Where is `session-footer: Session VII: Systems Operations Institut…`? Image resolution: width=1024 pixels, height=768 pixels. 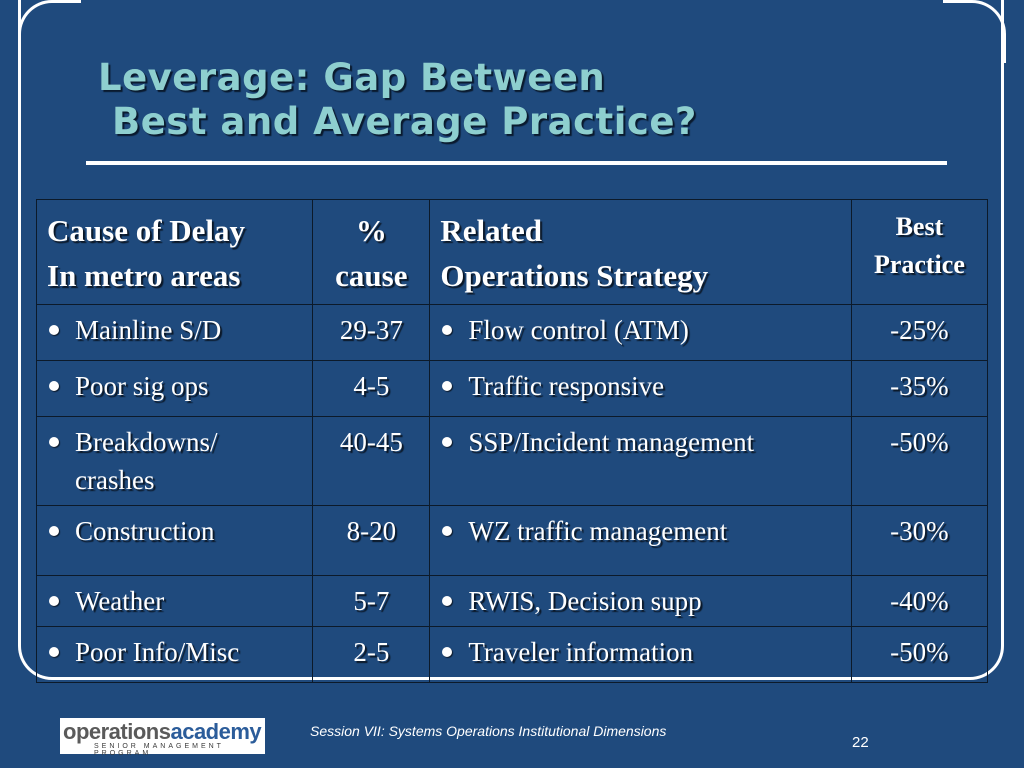
session-footer: Session VII: Systems Operations Institut… is located at coordinates (488, 731).